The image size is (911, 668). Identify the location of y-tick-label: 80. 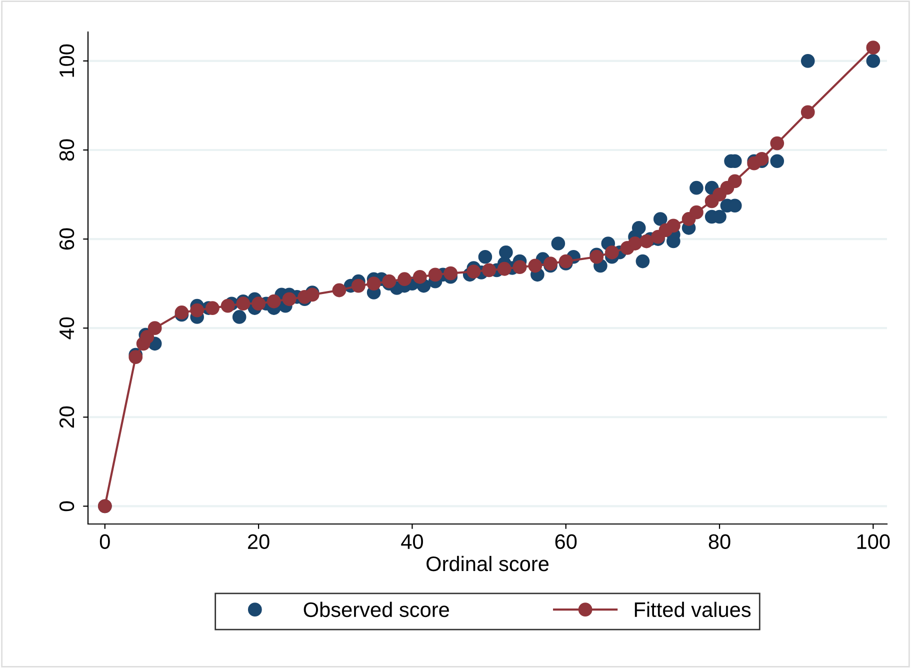
(66, 150).